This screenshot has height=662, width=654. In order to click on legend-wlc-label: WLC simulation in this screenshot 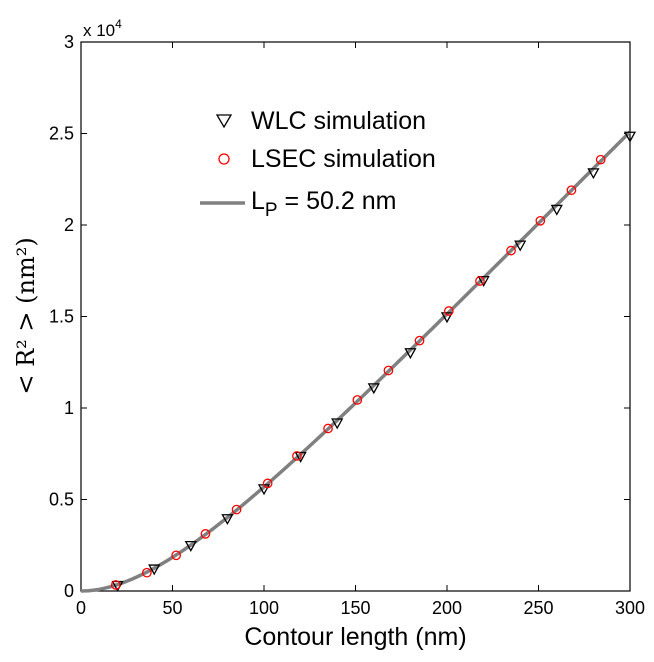, I will do `click(338, 121)`.